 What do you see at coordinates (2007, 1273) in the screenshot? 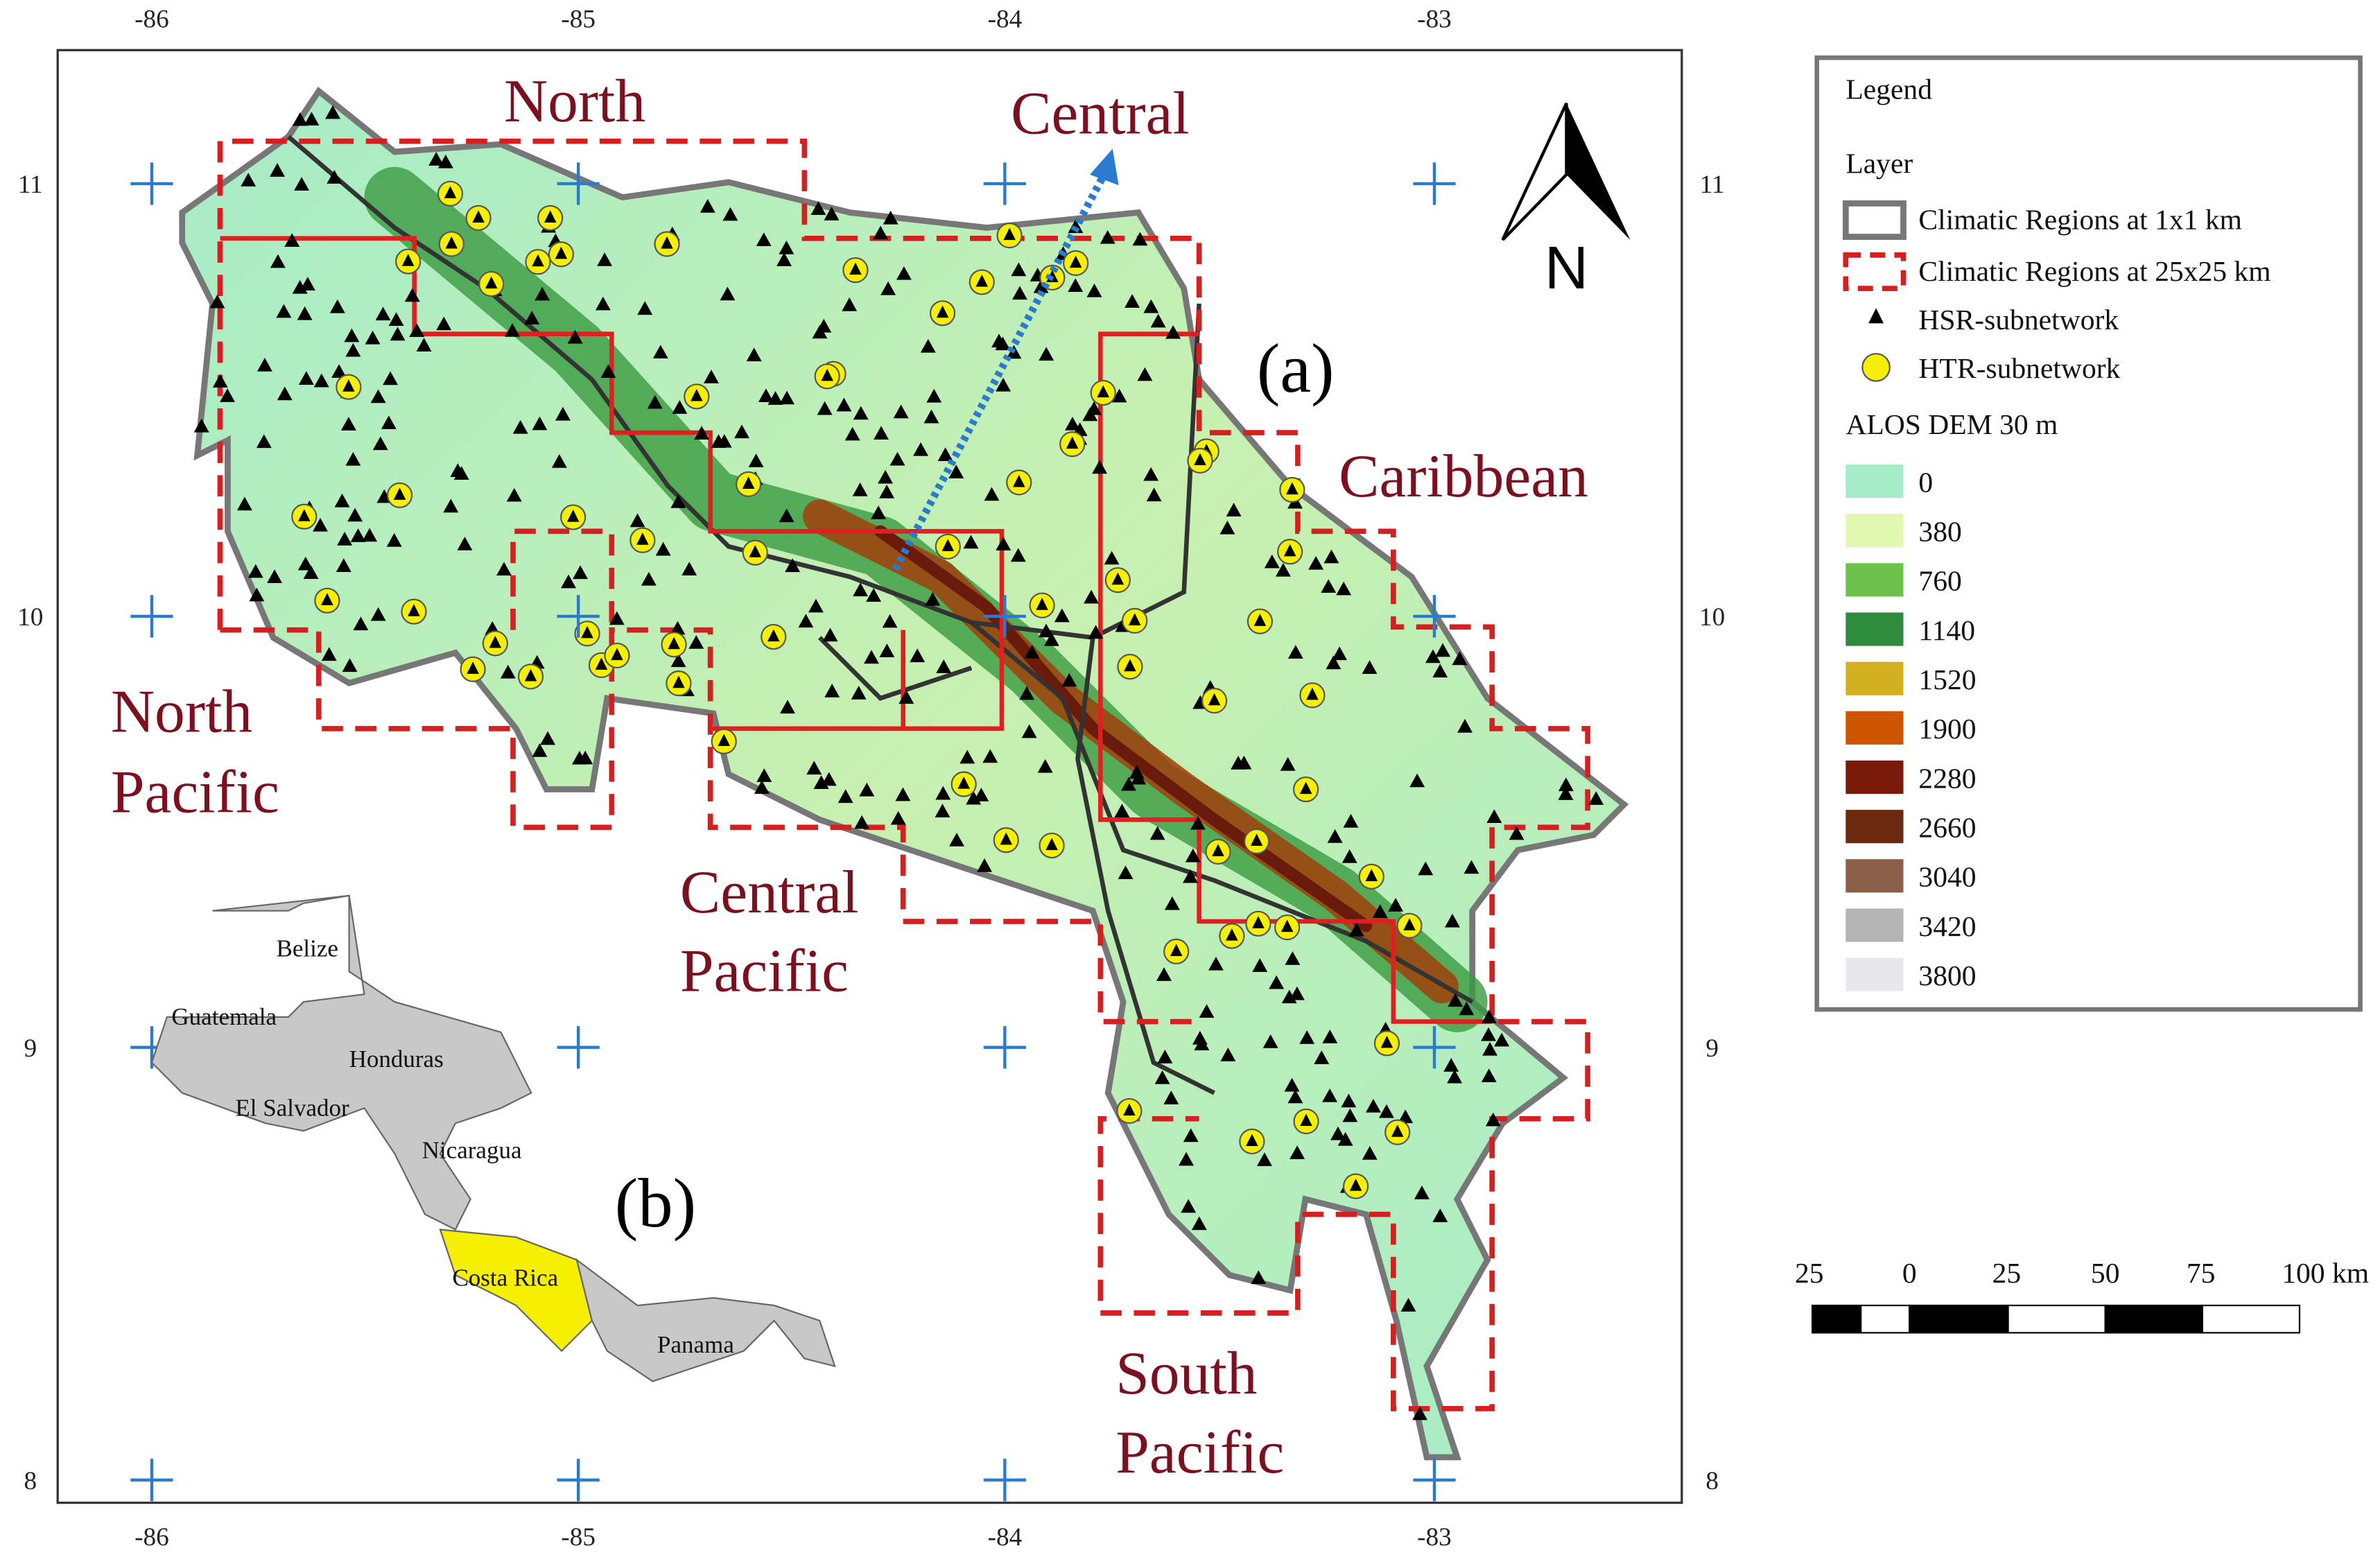
I see `scale-label: 25` at bounding box center [2007, 1273].